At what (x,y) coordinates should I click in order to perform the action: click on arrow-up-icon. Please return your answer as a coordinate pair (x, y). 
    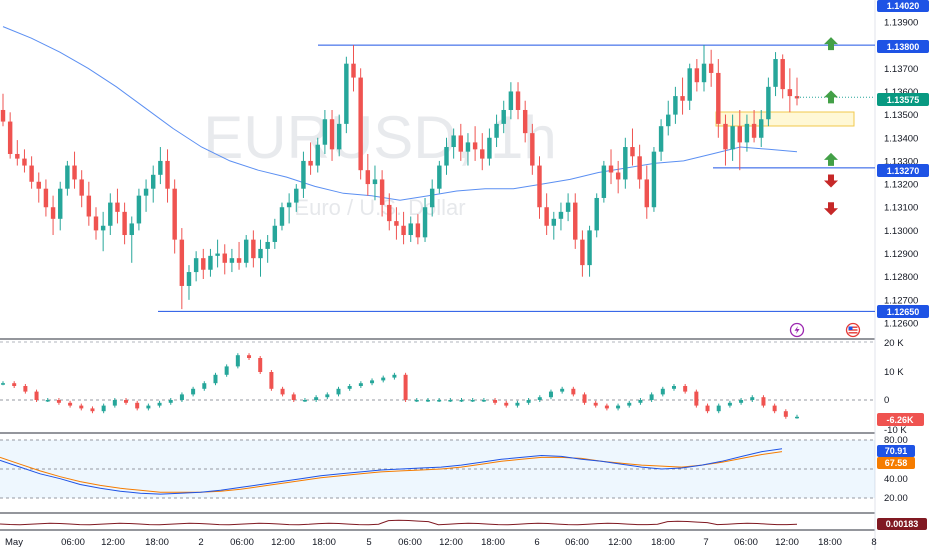
    Looking at the image, I should click on (831, 159).